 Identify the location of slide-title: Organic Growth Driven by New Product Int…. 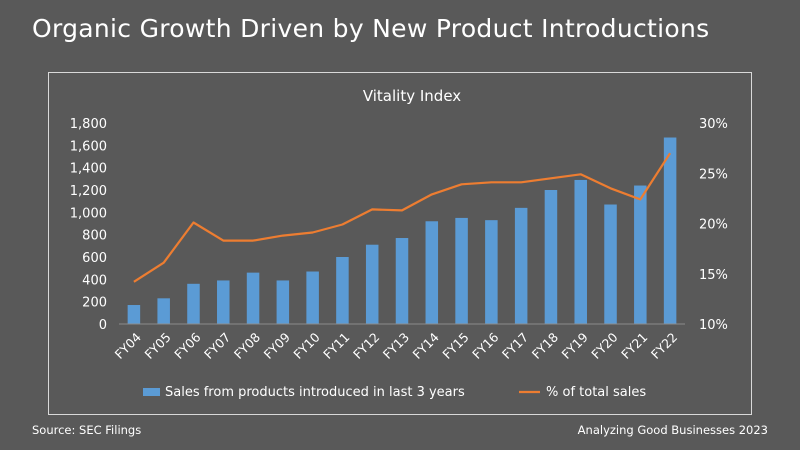
(371, 28).